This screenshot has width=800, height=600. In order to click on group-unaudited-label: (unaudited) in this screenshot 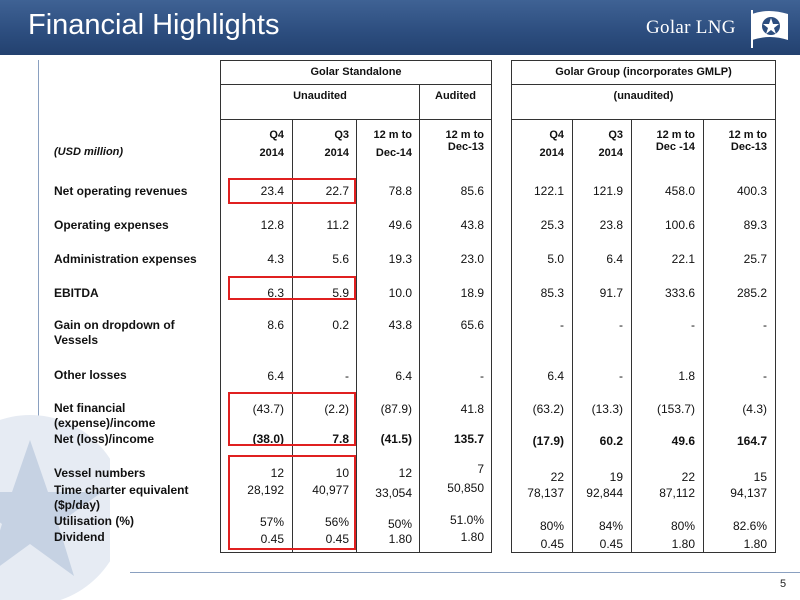, I will do `click(643, 96)`.